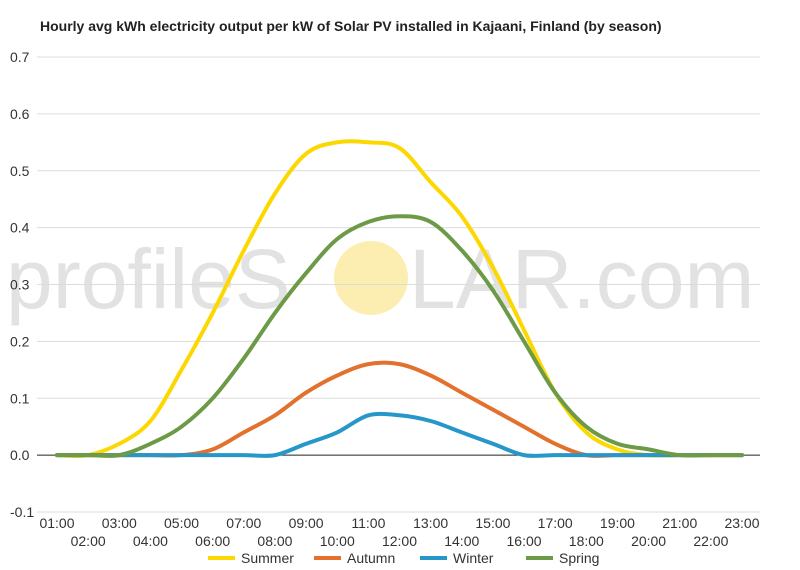  What do you see at coordinates (20, 341) in the screenshot?
I see `y-tick-label: 0.2` at bounding box center [20, 341].